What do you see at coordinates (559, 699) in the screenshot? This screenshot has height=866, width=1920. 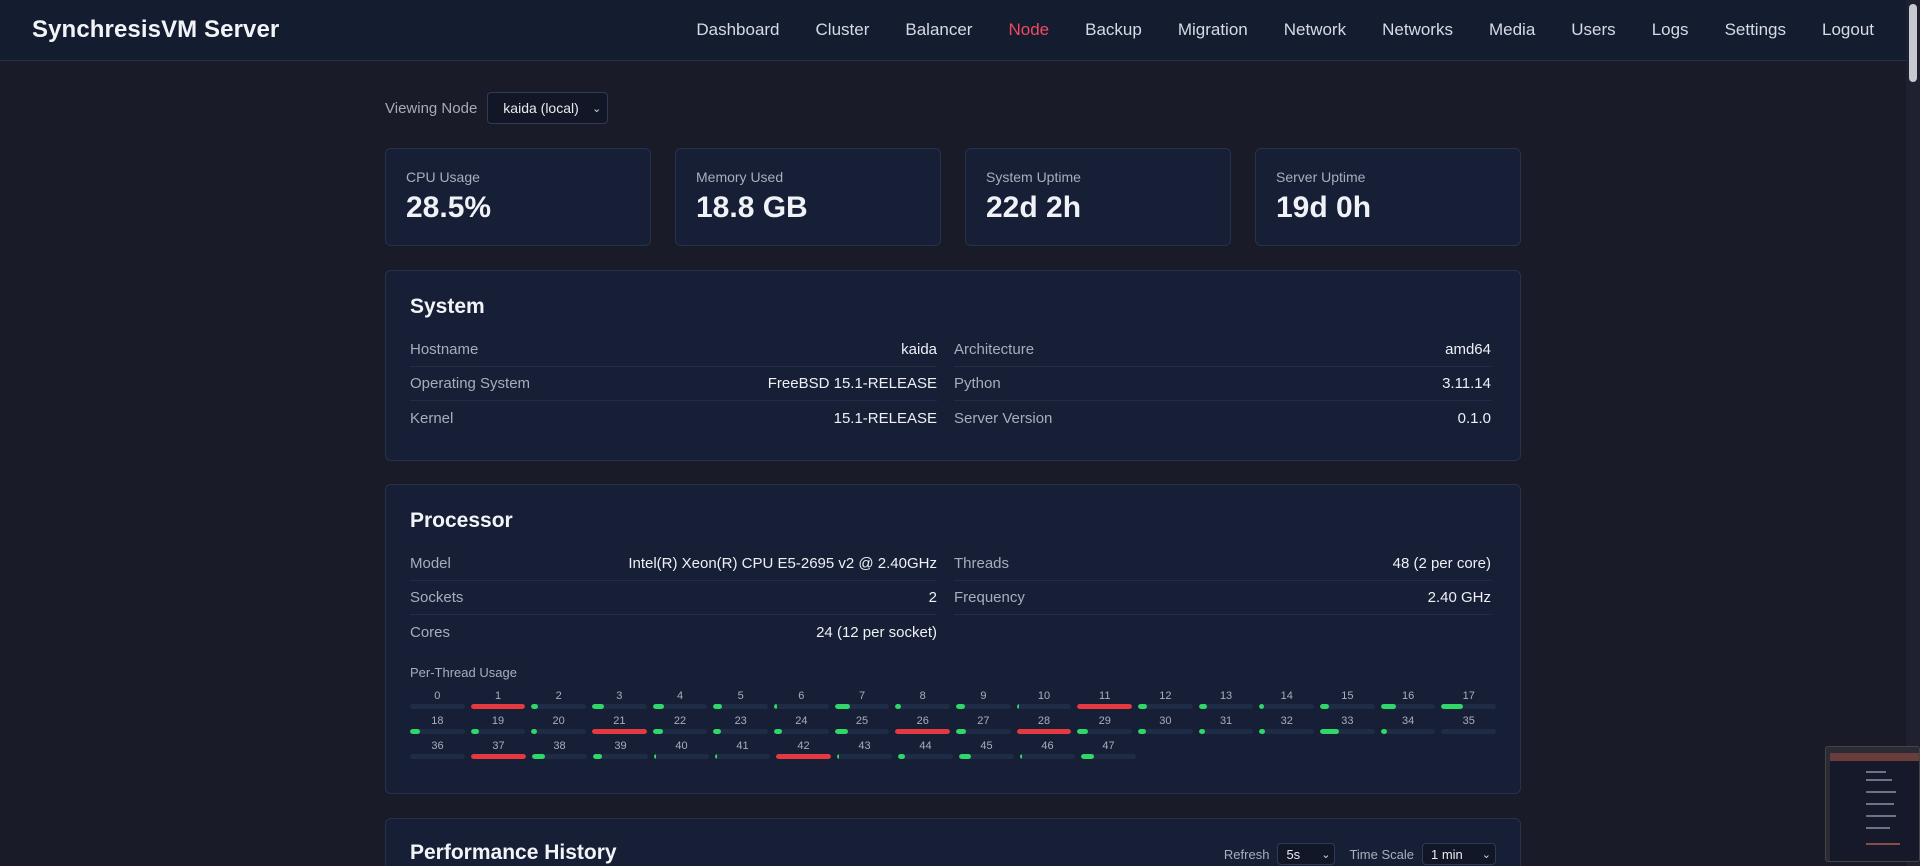 I see `thread-2: 2` at bounding box center [559, 699].